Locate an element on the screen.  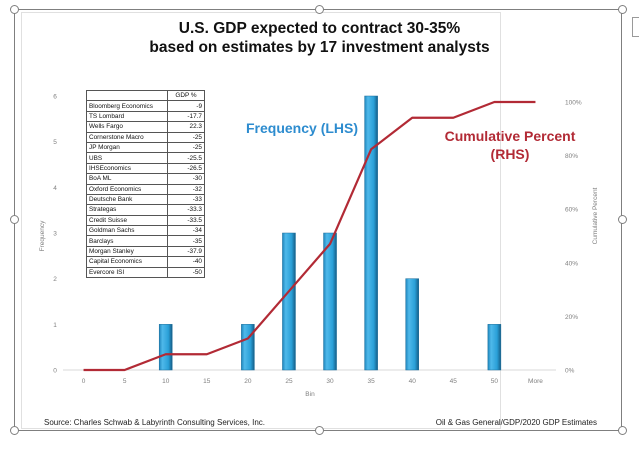
table-row: JP Morgan -25 is located at coordinates (145, 147).